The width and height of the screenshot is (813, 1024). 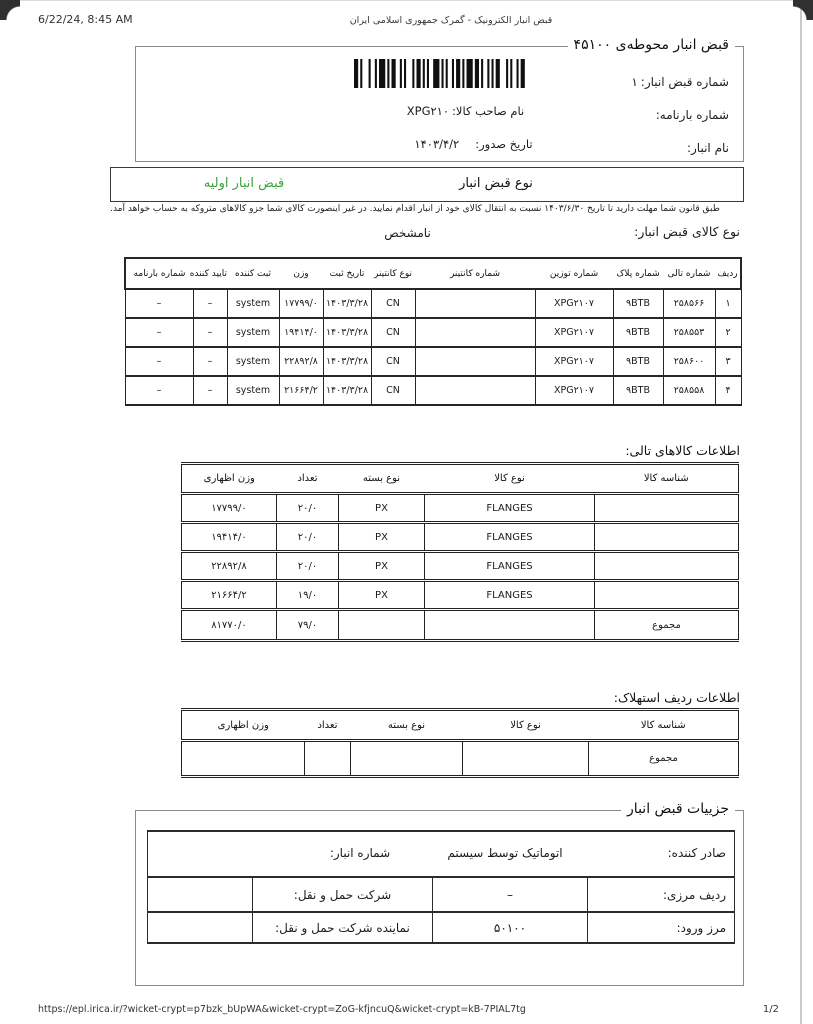 I want to click on cell: ۲۵۸۶۰۰, so click(x=689, y=361).